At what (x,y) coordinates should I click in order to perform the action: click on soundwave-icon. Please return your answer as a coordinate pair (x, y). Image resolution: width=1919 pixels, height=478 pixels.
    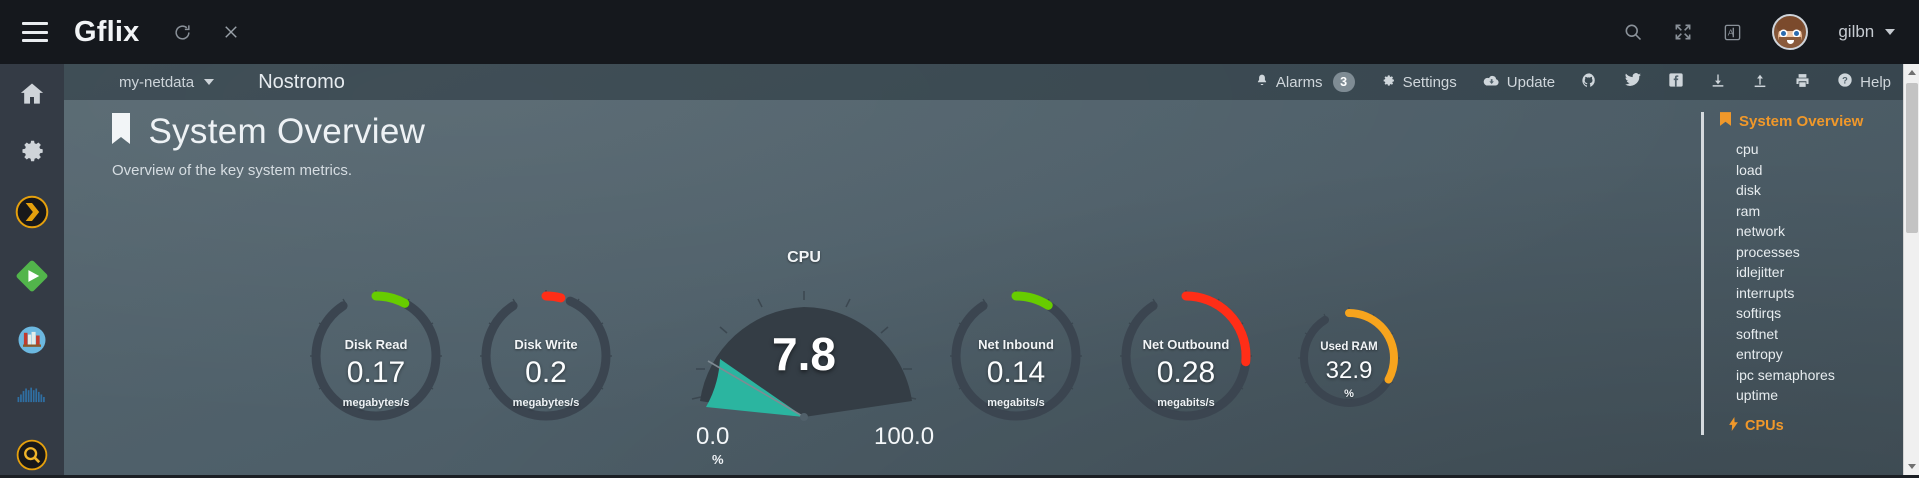
    Looking at the image, I should click on (32, 399).